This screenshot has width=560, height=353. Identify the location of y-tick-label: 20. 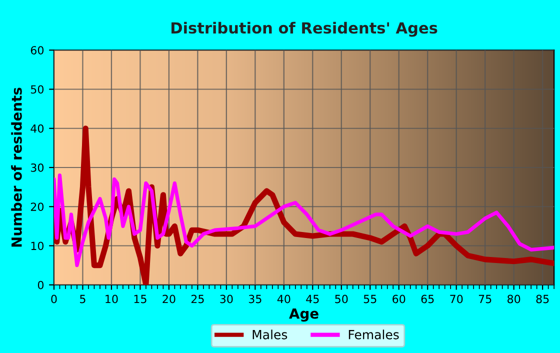
(37, 206).